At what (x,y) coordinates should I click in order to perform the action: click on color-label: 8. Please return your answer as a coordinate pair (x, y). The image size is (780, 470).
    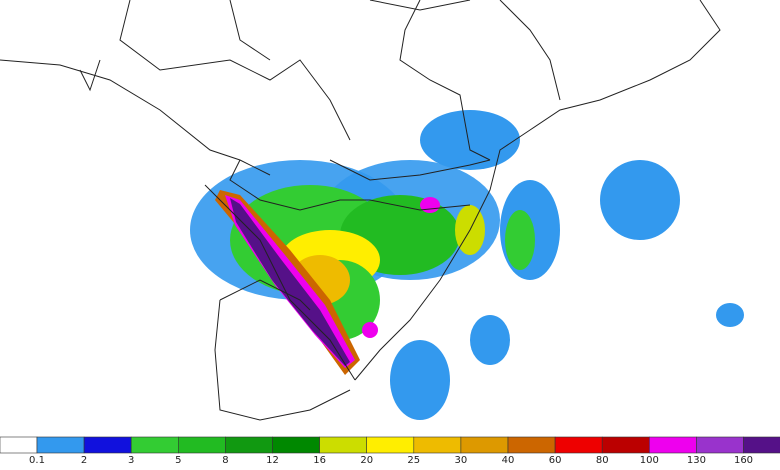
    Looking at the image, I should click on (225, 460).